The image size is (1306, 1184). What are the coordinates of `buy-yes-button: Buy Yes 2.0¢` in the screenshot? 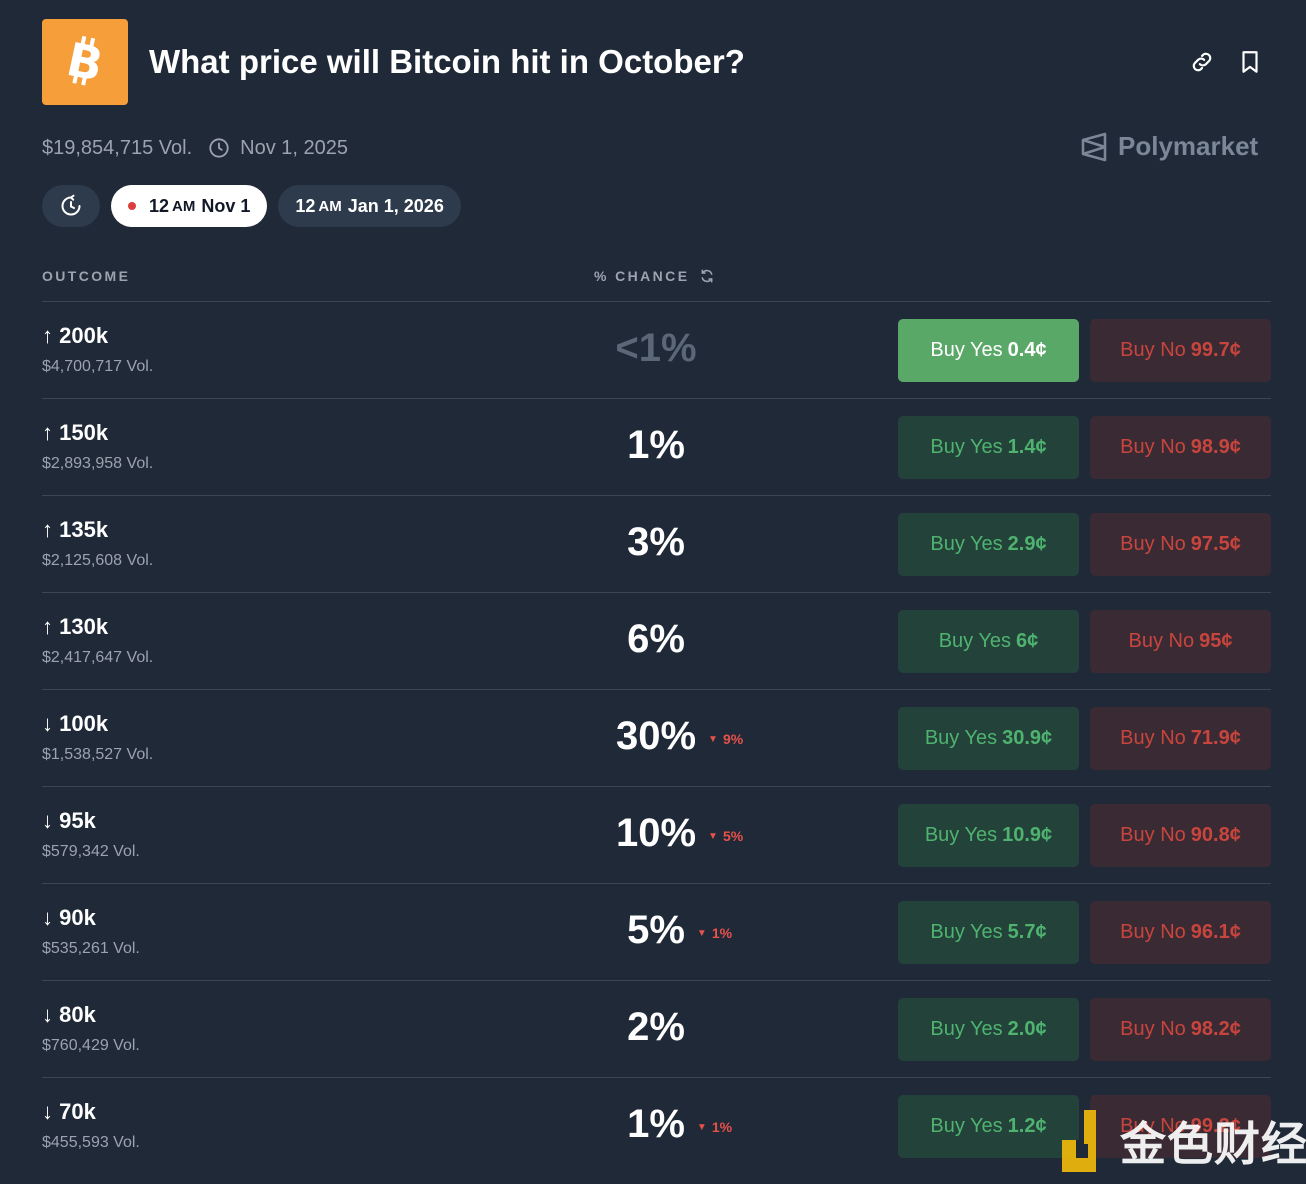 It's located at (988, 1029).